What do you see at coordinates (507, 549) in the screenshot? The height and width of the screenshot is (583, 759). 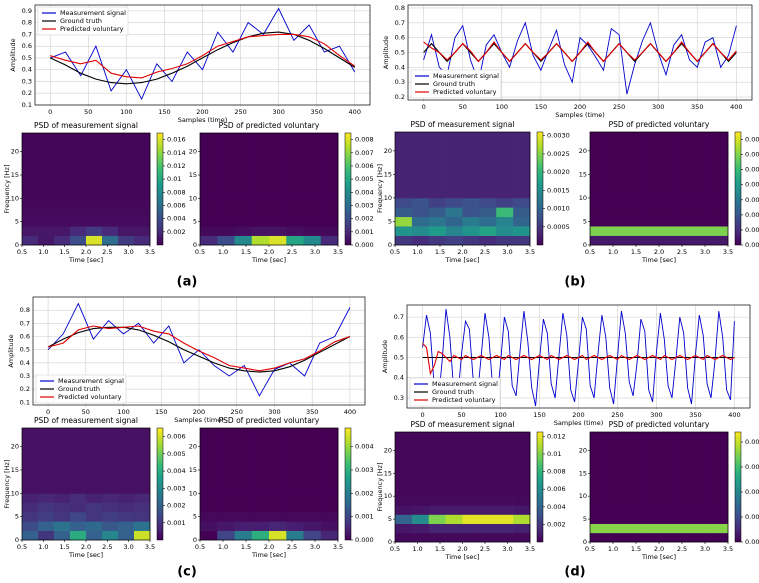 I see `x-tick-label: 3.0` at bounding box center [507, 549].